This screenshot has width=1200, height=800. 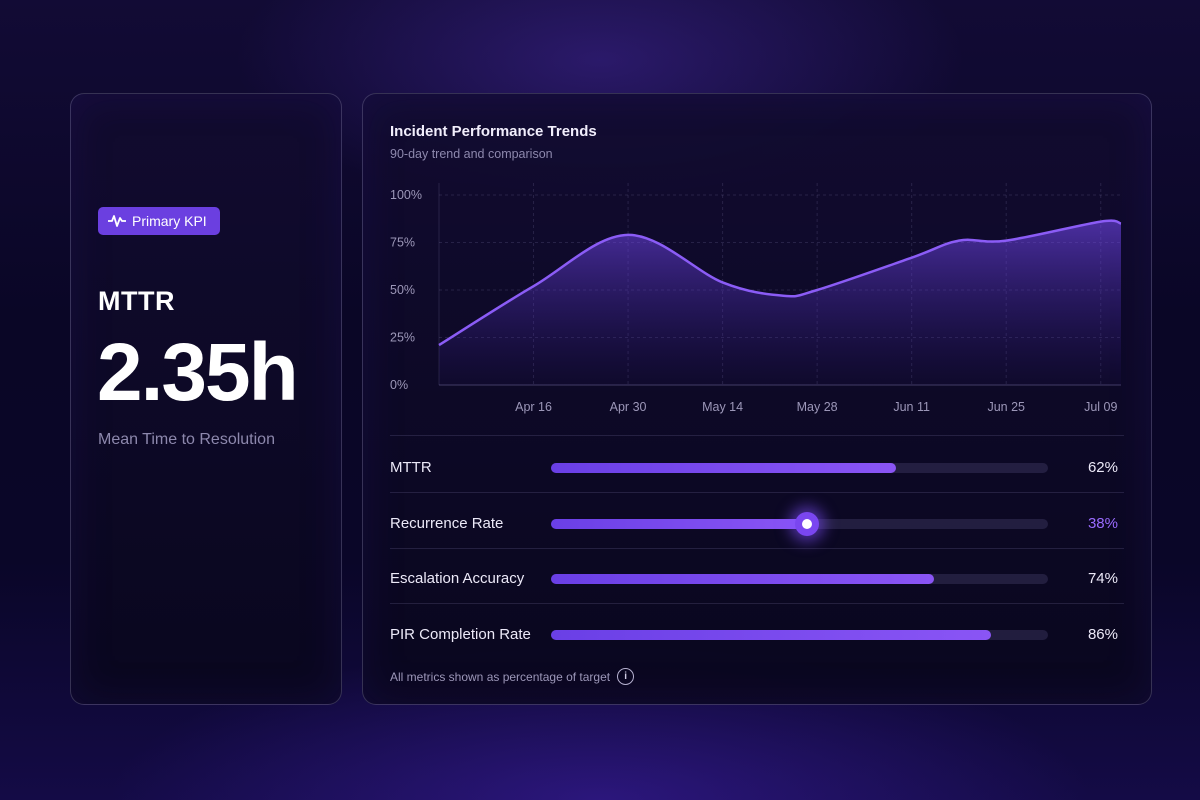 I want to click on metric-row: Recurrence Rate 38%, so click(x=757, y=524).